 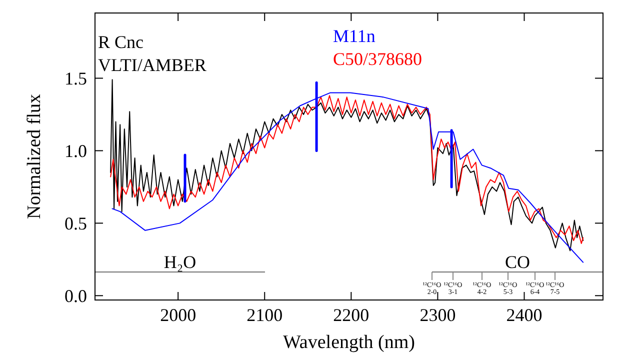 What do you see at coordinates (178, 315) in the screenshot?
I see `x-tick-label: 2000` at bounding box center [178, 315].